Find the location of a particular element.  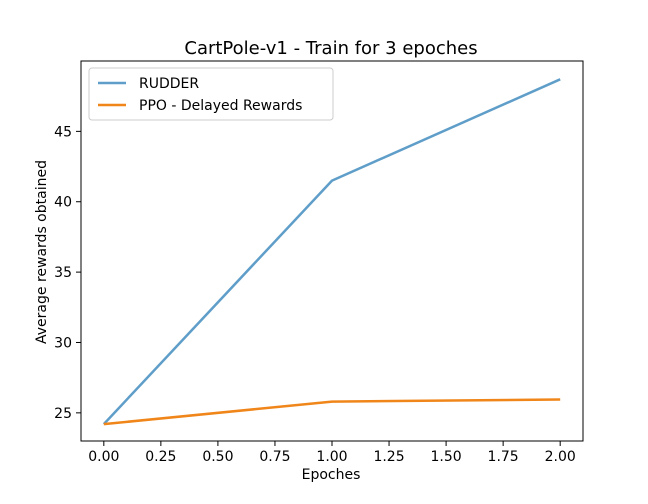

x-tick-label: 0.00 is located at coordinates (103, 457).